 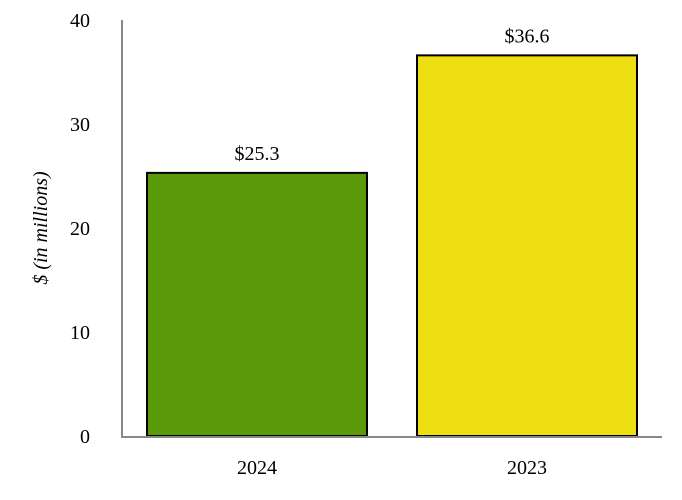 What do you see at coordinates (527, 36) in the screenshot?
I see `data-label: $36.6` at bounding box center [527, 36].